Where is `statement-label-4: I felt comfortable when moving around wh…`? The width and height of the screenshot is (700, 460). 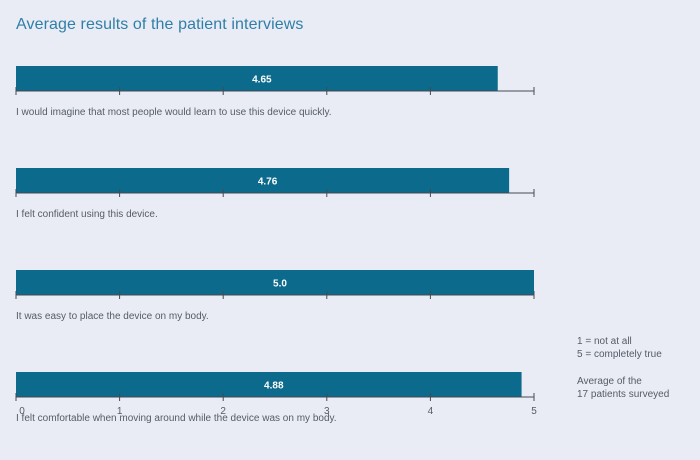 statement-label-4: I felt comfortable when moving around wh… is located at coordinates (176, 418).